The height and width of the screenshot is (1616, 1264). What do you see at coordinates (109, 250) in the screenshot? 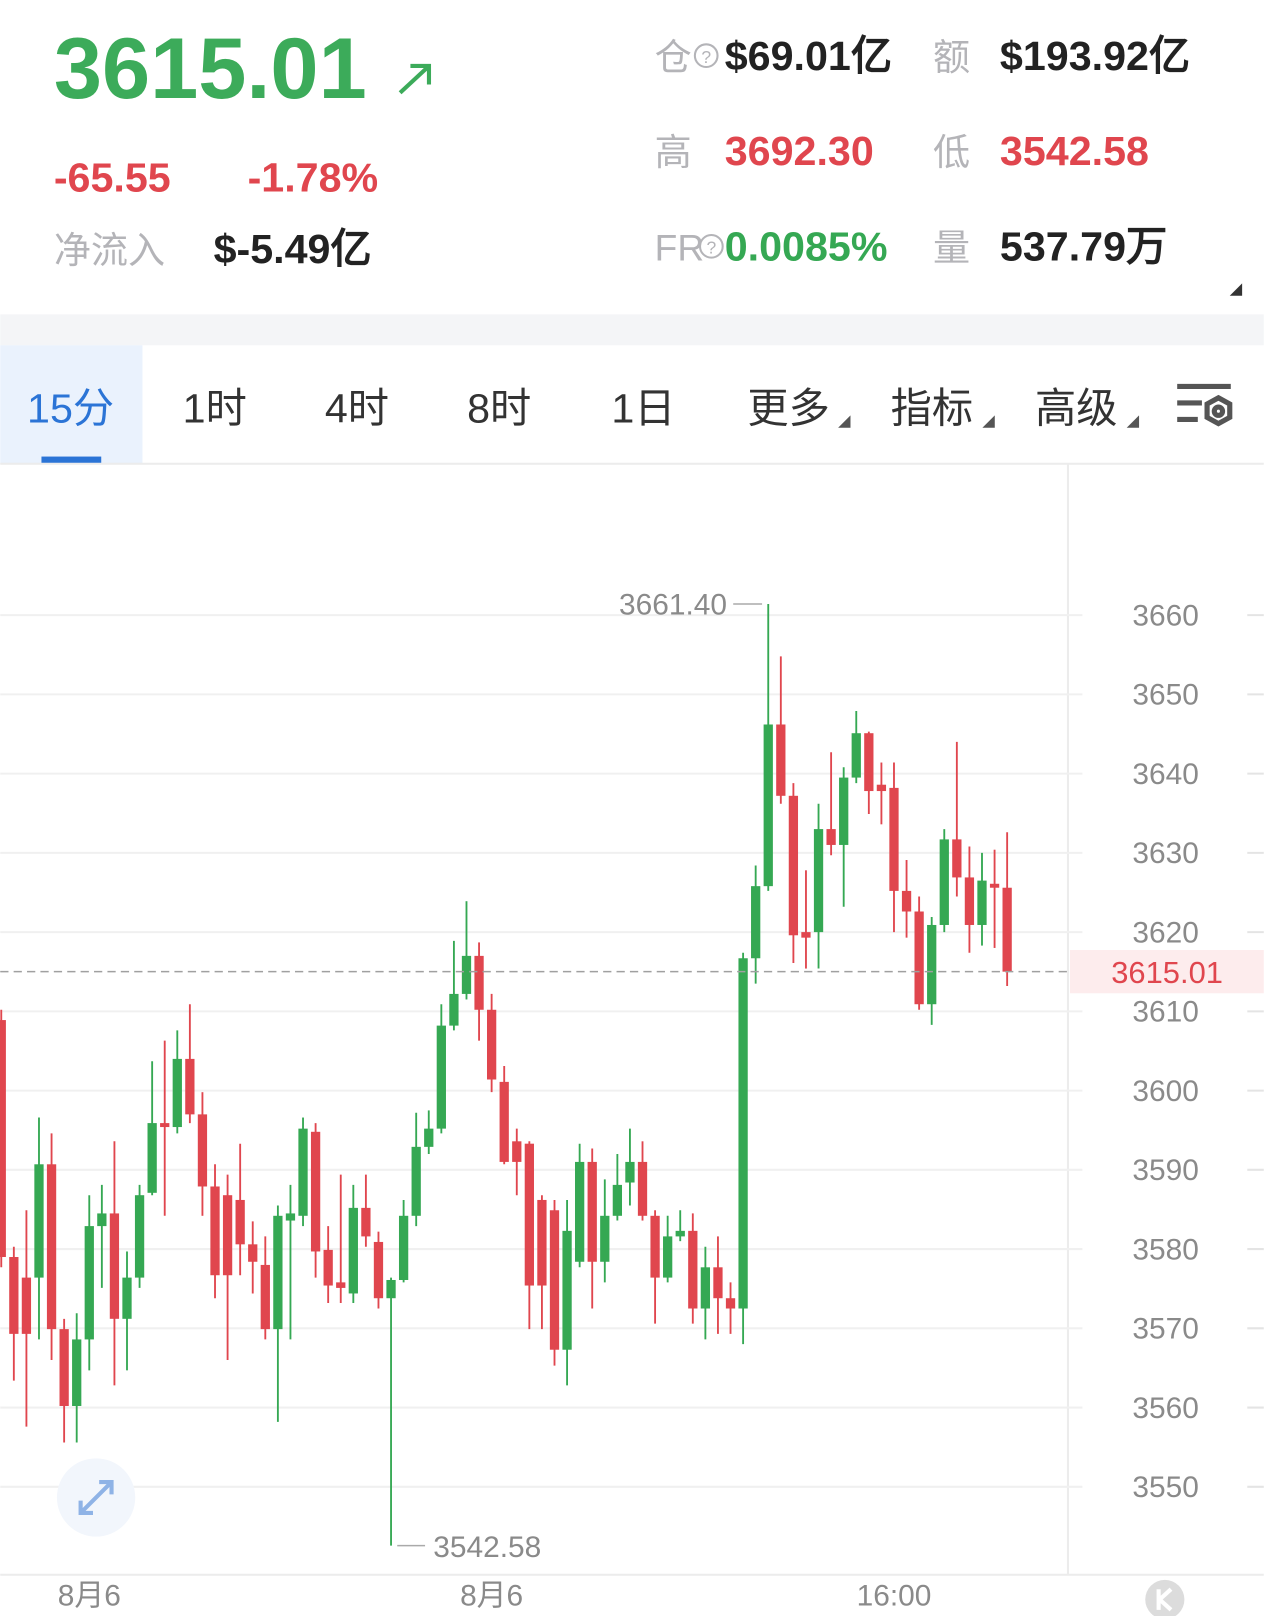
I see `net-inflow-label: 净流入` at bounding box center [109, 250].